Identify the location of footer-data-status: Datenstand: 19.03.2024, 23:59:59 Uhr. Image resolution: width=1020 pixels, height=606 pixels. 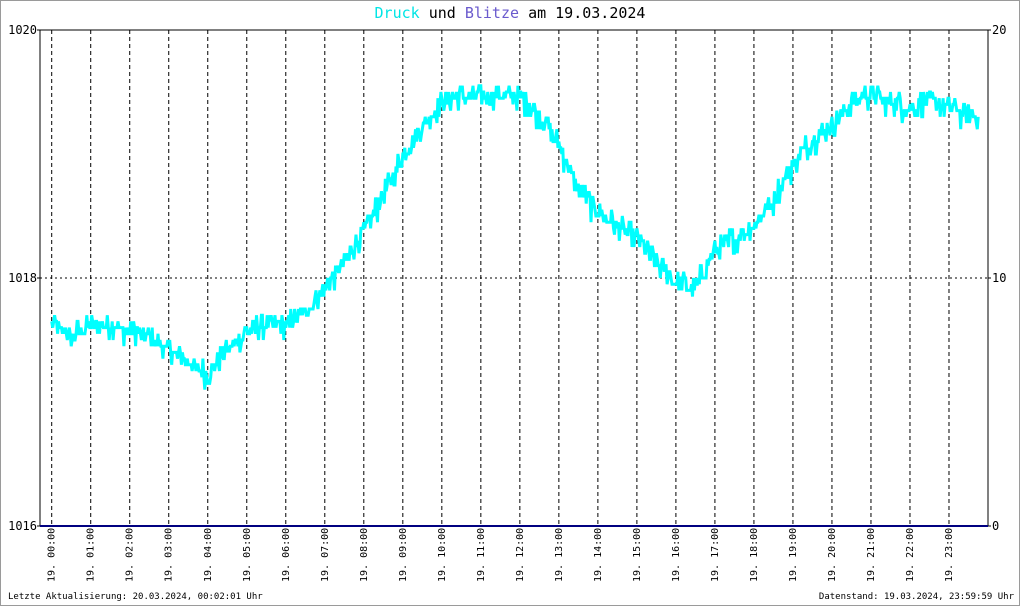
(916, 597).